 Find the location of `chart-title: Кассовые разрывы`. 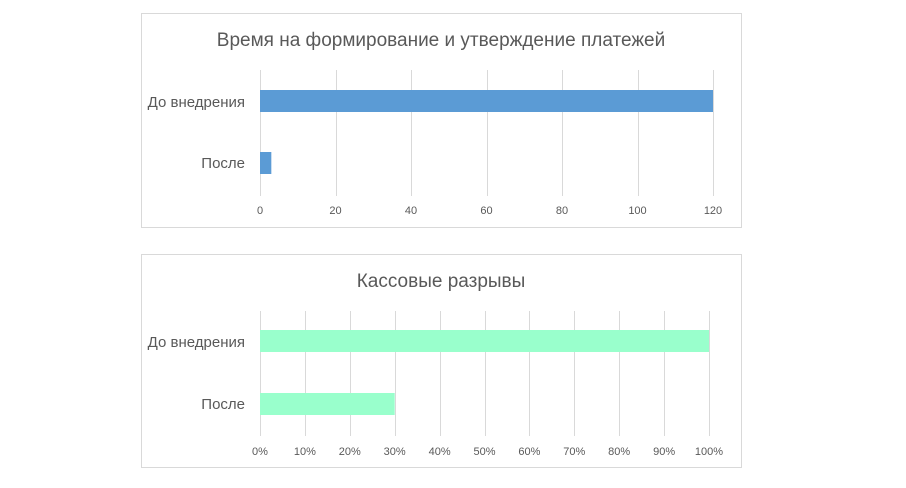

chart-title: Кассовые разрывы is located at coordinates (441, 281).